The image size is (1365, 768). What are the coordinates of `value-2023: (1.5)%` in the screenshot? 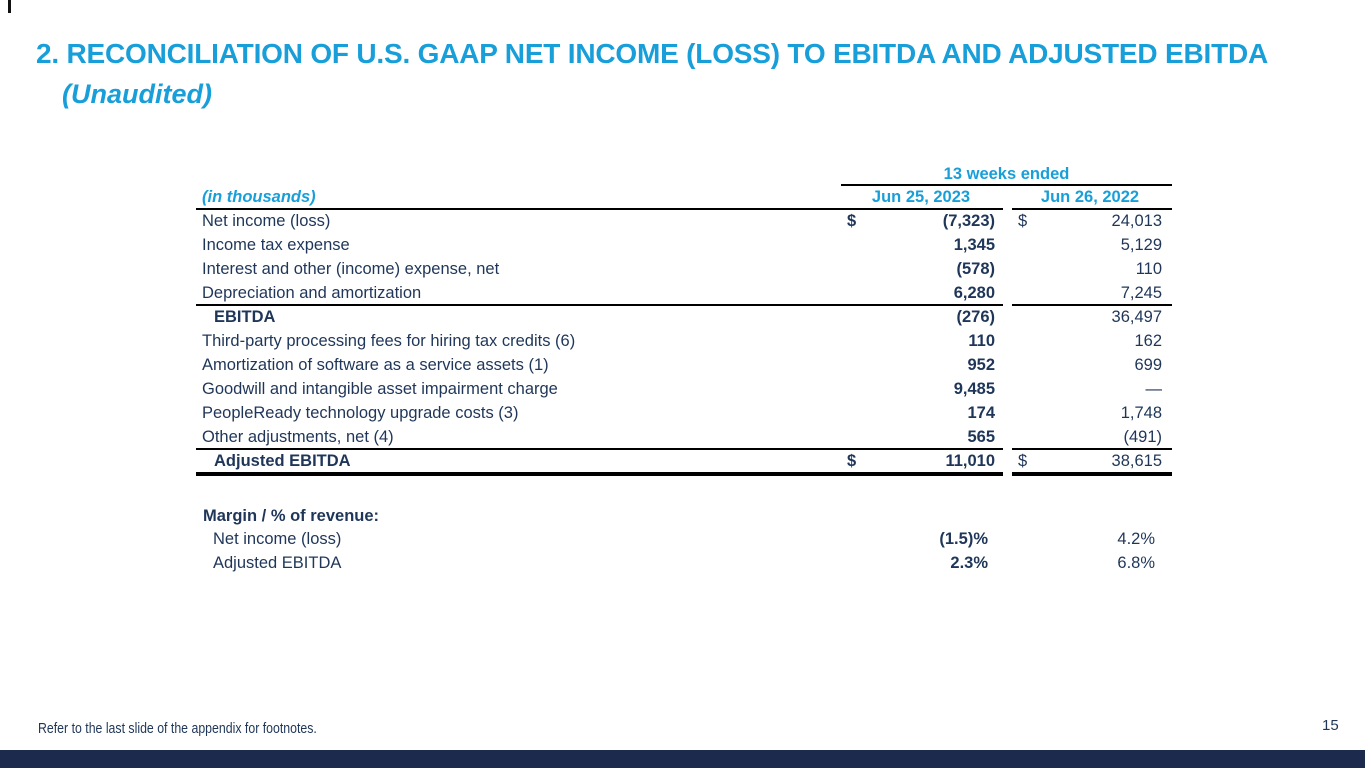 It's located at (963, 539).